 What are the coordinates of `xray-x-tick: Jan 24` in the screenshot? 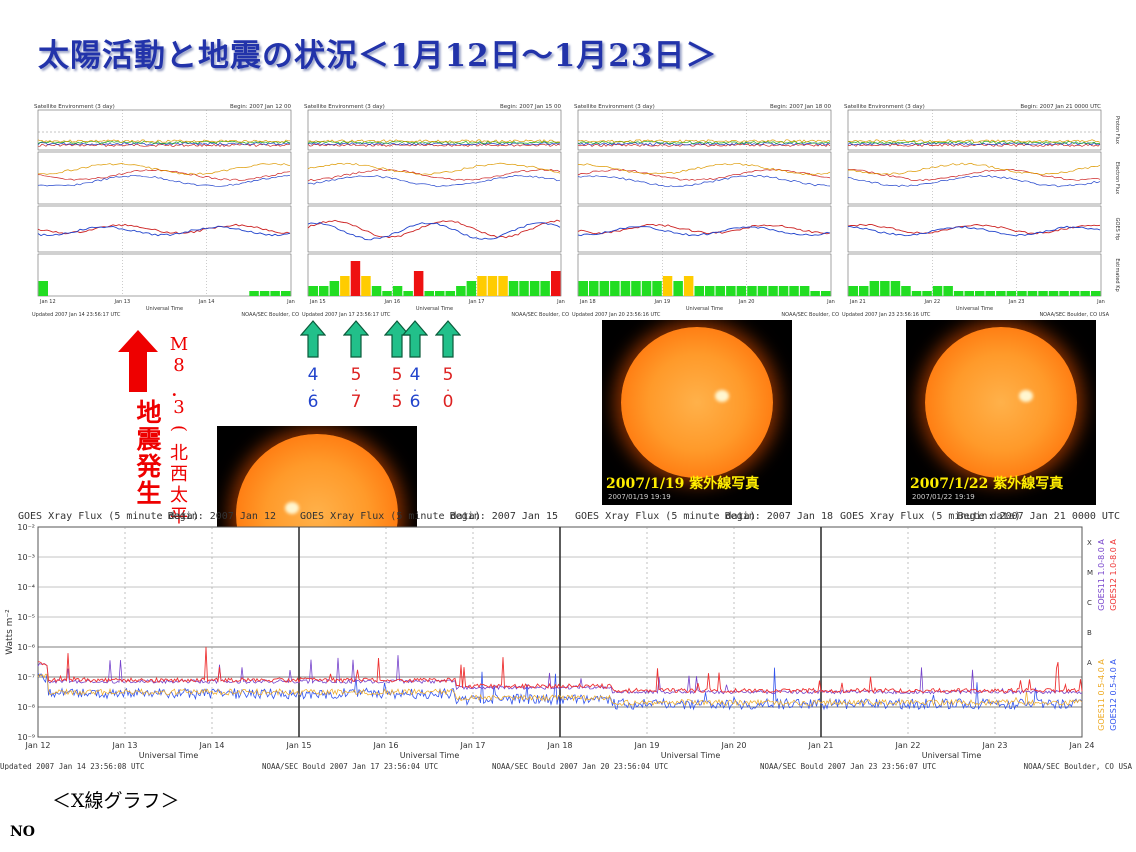 It's located at (1081, 745).